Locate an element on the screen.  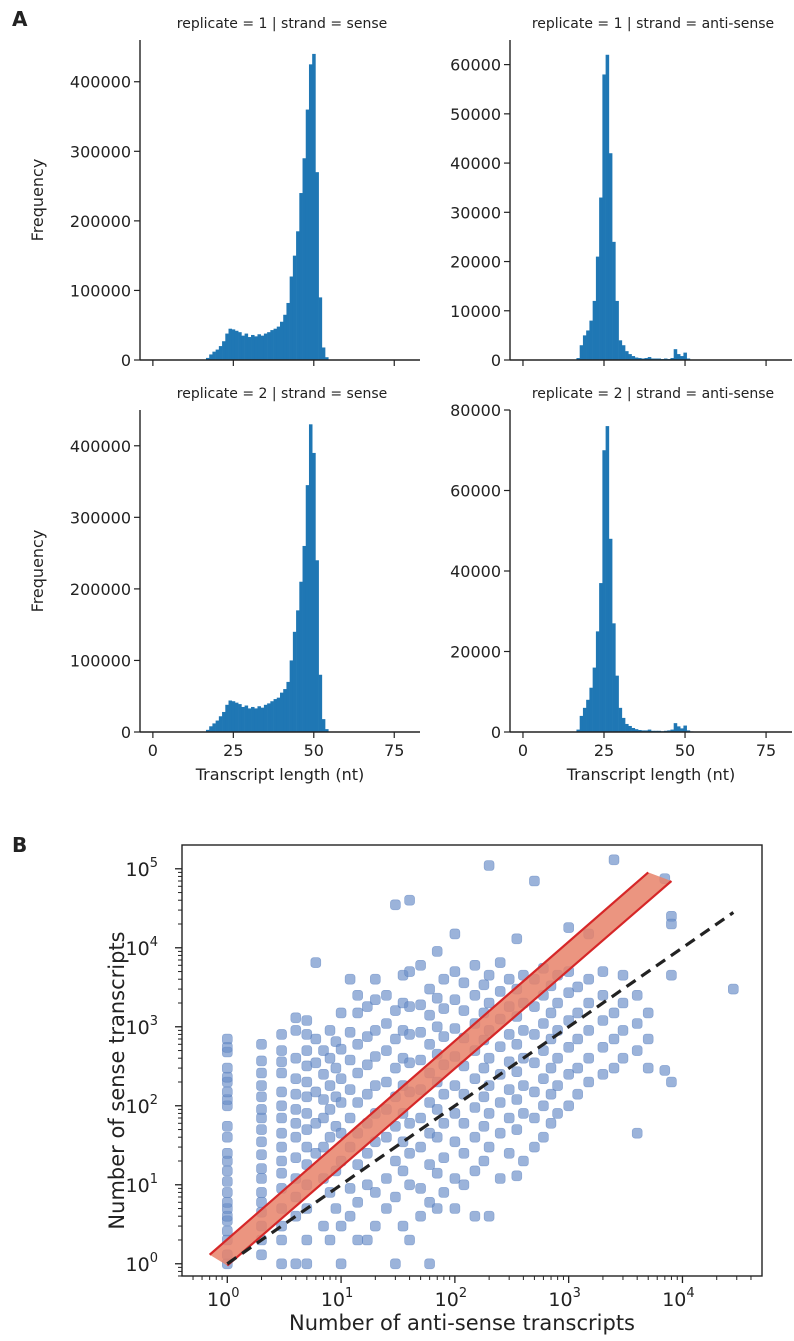
y-axis-title: Frequency is located at coordinates (37, 200).